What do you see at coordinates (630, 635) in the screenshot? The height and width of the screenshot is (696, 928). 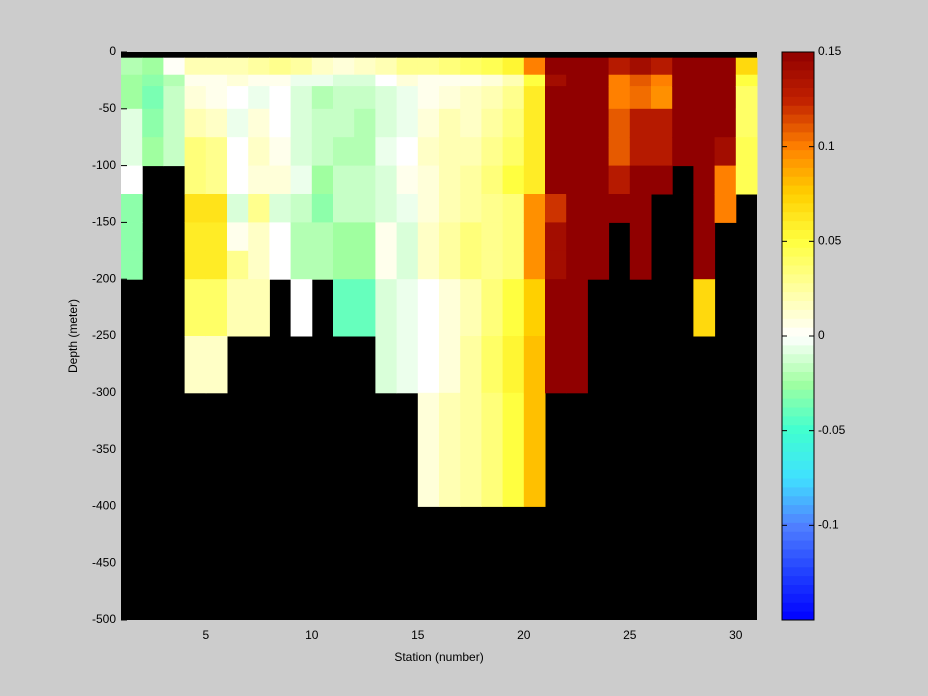 I see `x-tick-label: 25` at bounding box center [630, 635].